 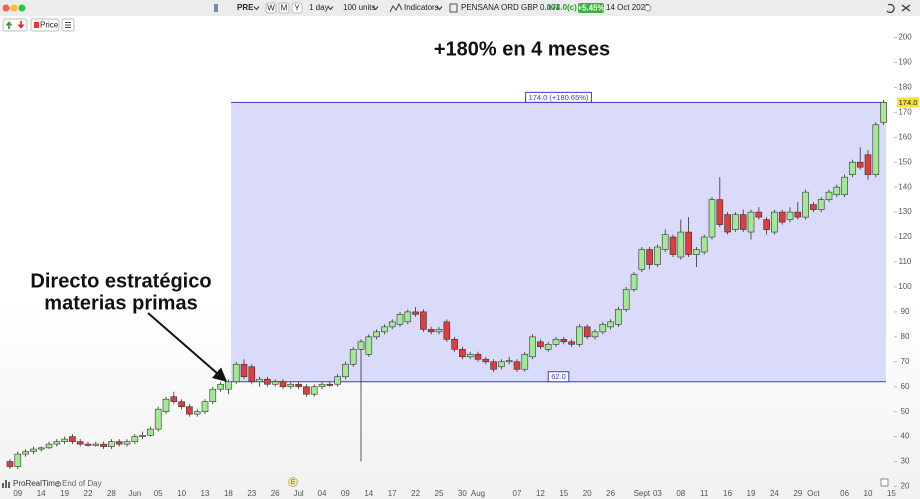 I want to click on x-tick-label: Jun, so click(x=134, y=493).